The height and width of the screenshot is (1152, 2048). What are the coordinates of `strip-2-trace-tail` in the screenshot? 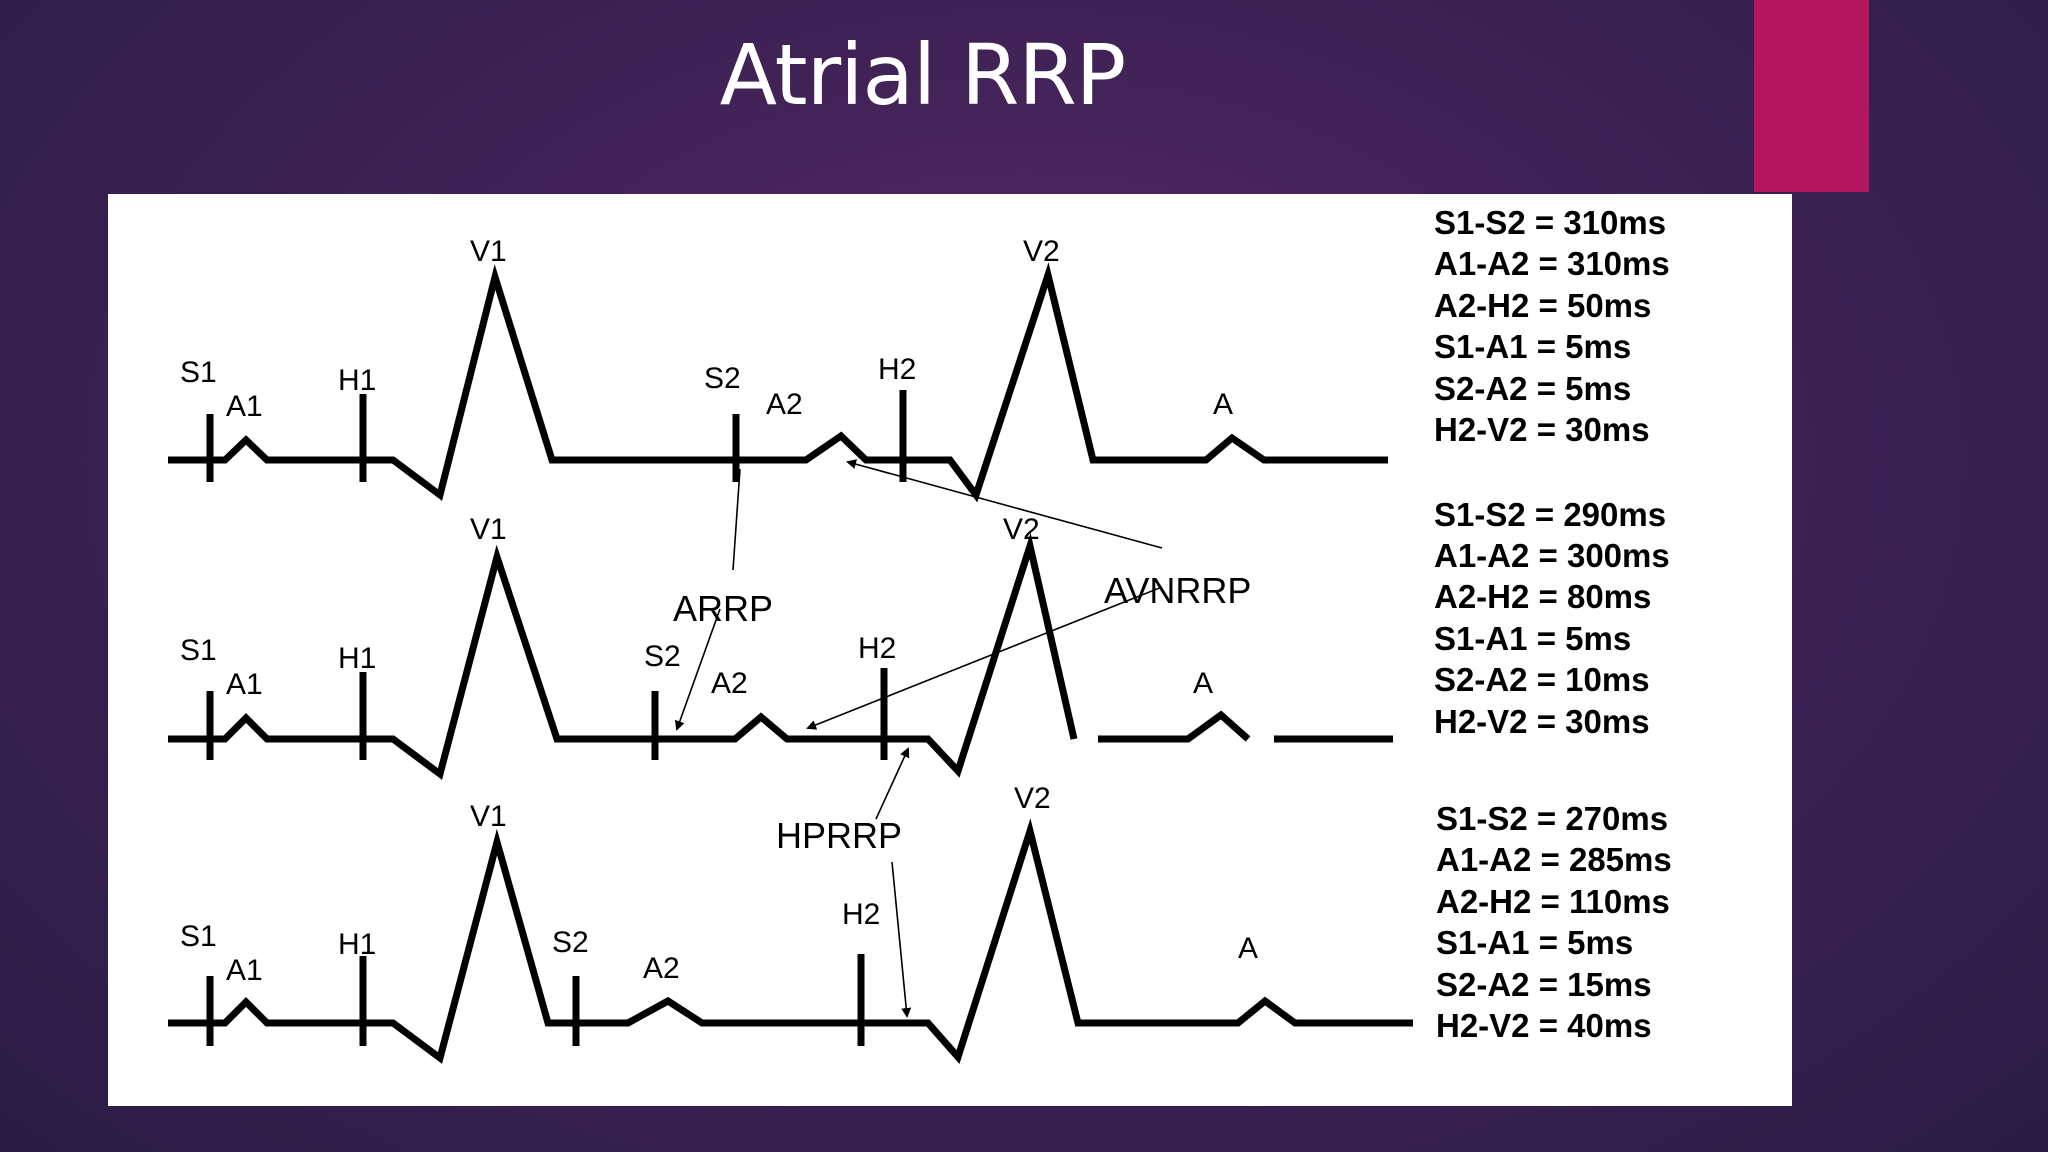 It's located at (1174, 726).